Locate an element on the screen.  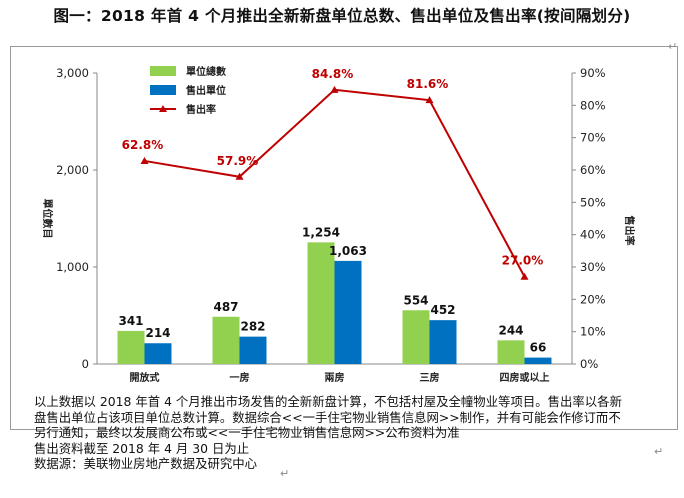
bar-sold-label: 282 is located at coordinates (252, 327).